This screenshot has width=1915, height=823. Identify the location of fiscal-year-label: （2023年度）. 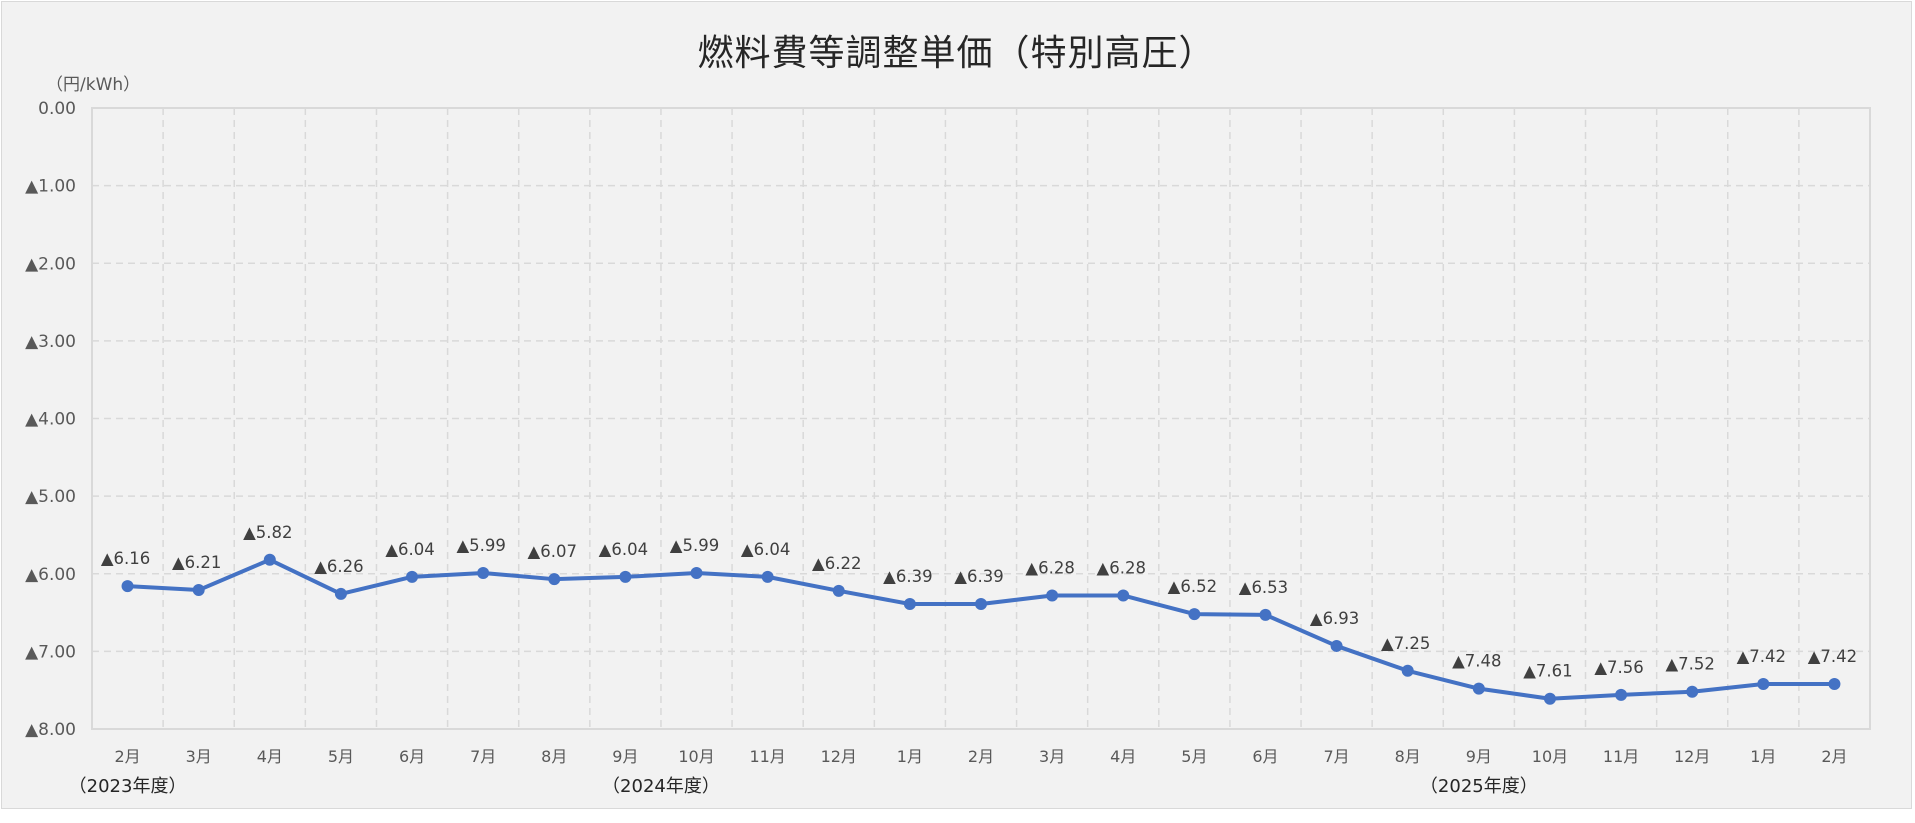
(128, 786).